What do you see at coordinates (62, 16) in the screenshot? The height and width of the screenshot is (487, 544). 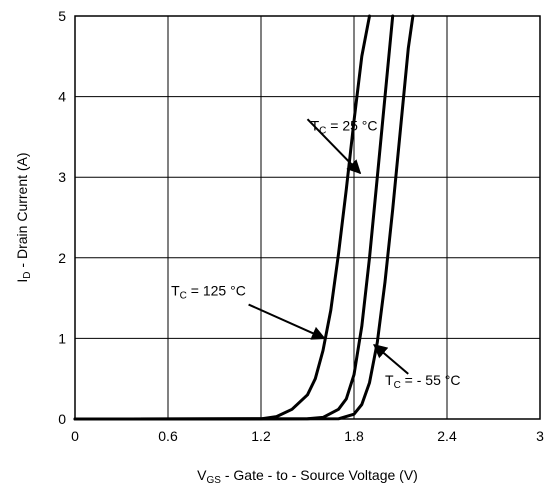 I see `y-tick-label: 5` at bounding box center [62, 16].